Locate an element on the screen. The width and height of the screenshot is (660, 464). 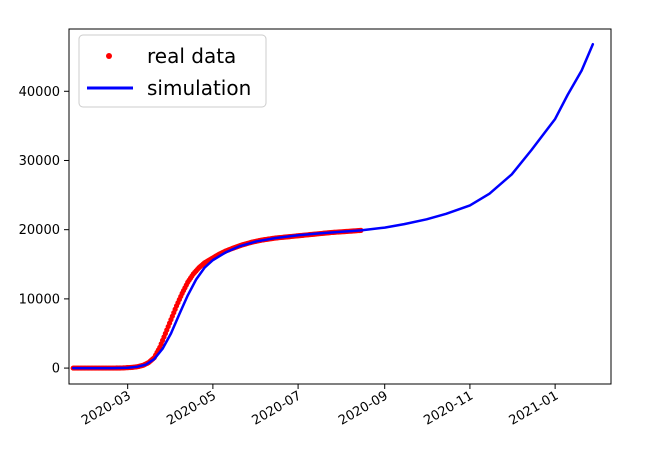
y-tick-label: 10000 is located at coordinates (39, 299).